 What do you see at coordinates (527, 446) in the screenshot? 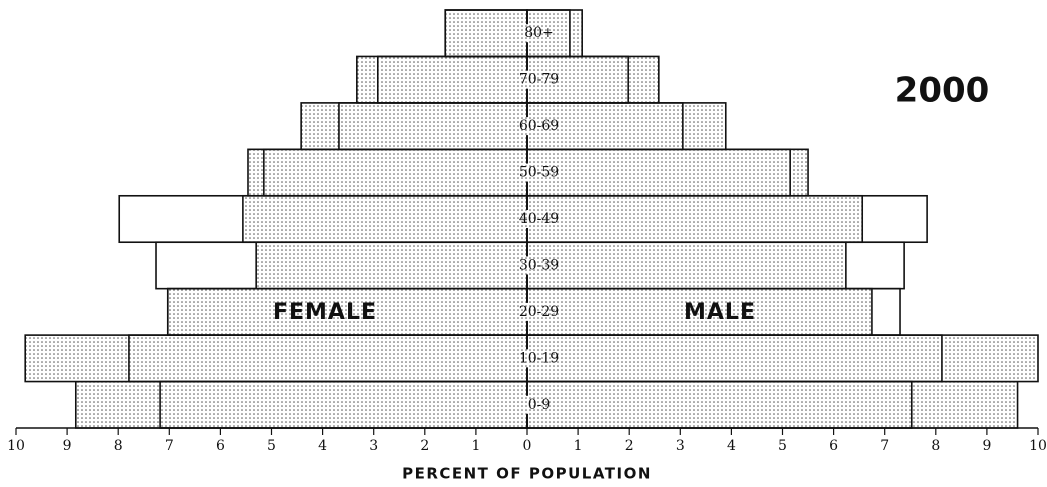
I see `x-tick-label: 0` at bounding box center [527, 446].